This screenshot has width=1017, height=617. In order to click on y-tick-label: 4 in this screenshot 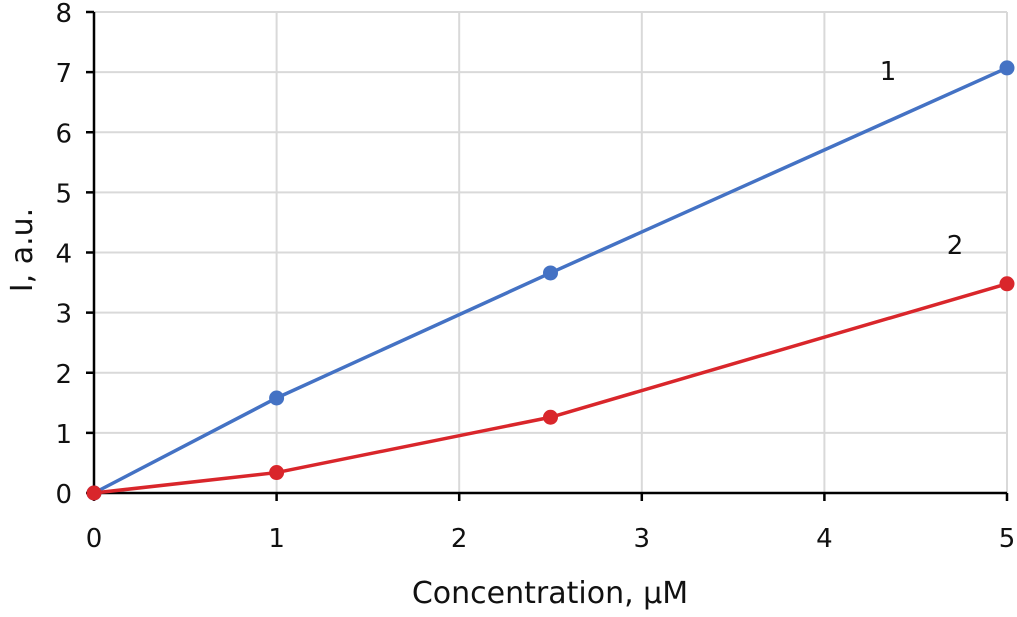, I will do `click(63, 255)`.